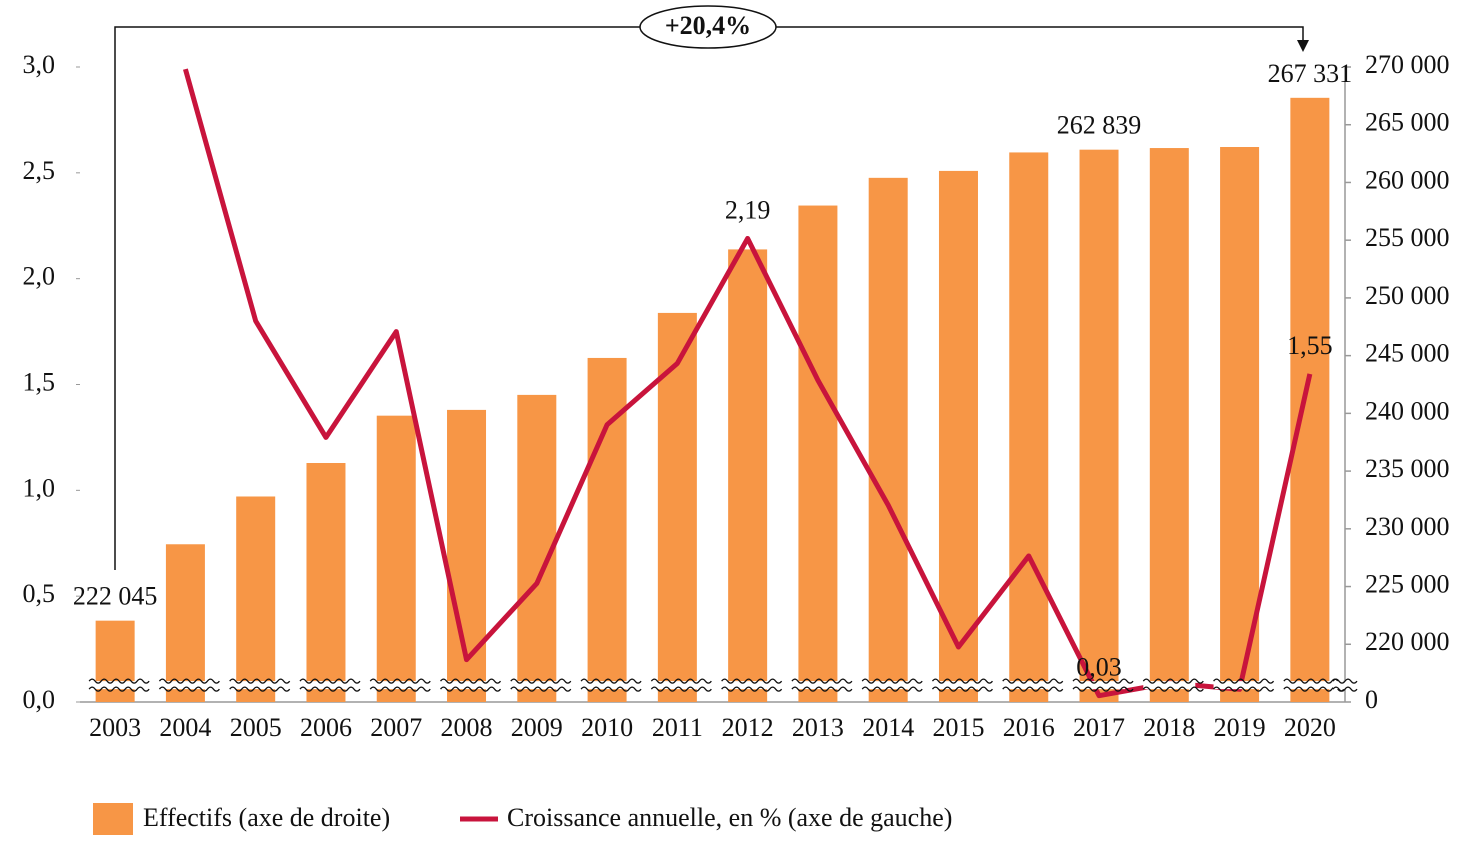 The height and width of the screenshot is (859, 1484). What do you see at coordinates (607, 727) in the screenshot?
I see `x-tick-label: 2010` at bounding box center [607, 727].